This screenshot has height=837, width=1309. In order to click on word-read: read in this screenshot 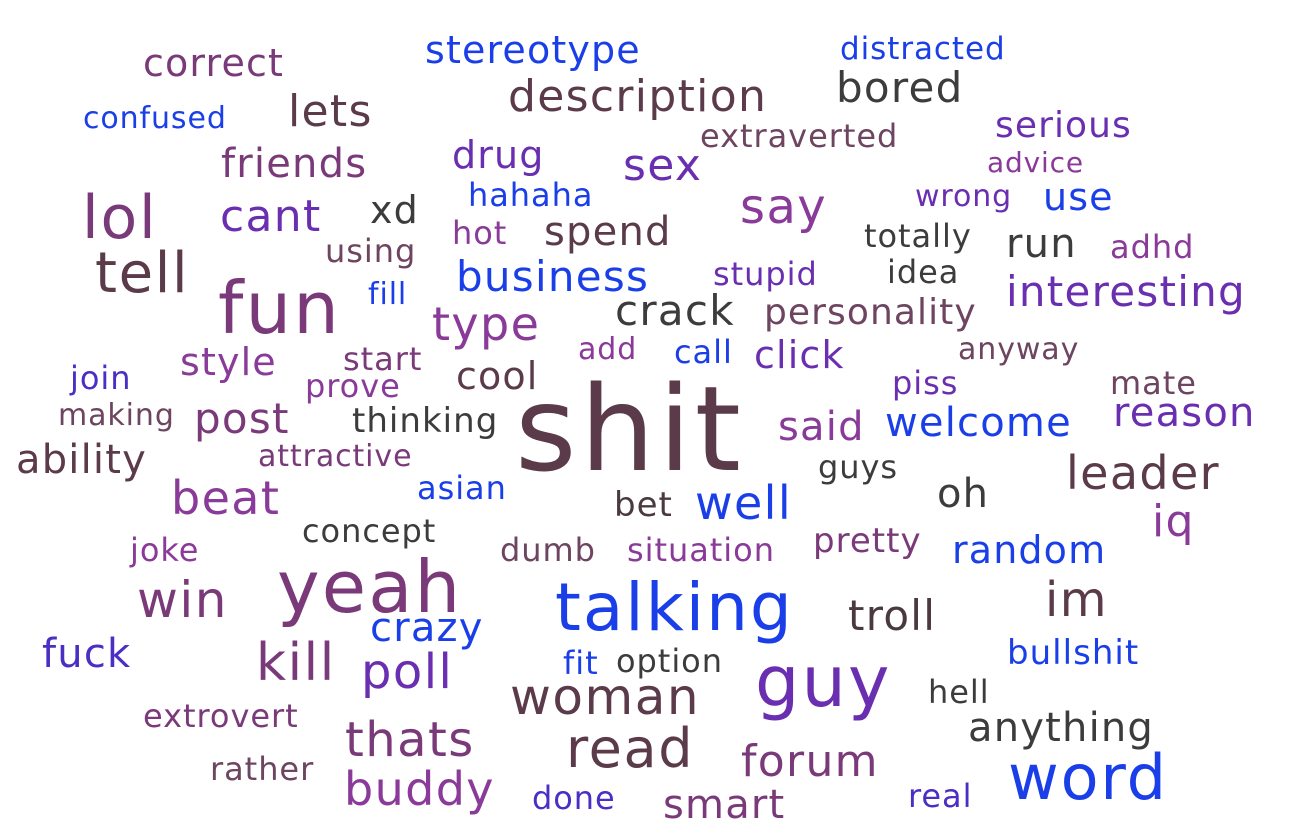, I will do `click(630, 748)`.